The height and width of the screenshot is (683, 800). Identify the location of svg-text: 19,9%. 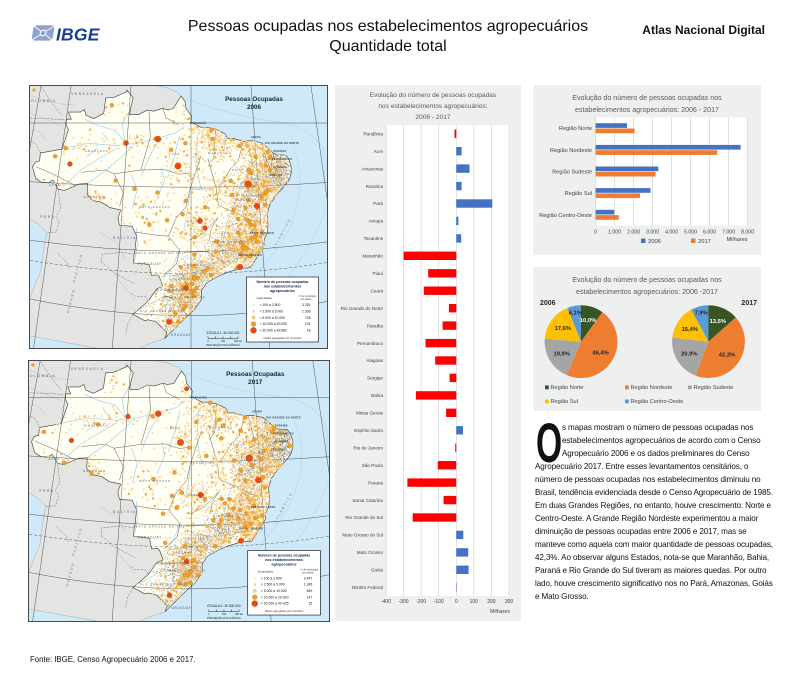
(561, 354).